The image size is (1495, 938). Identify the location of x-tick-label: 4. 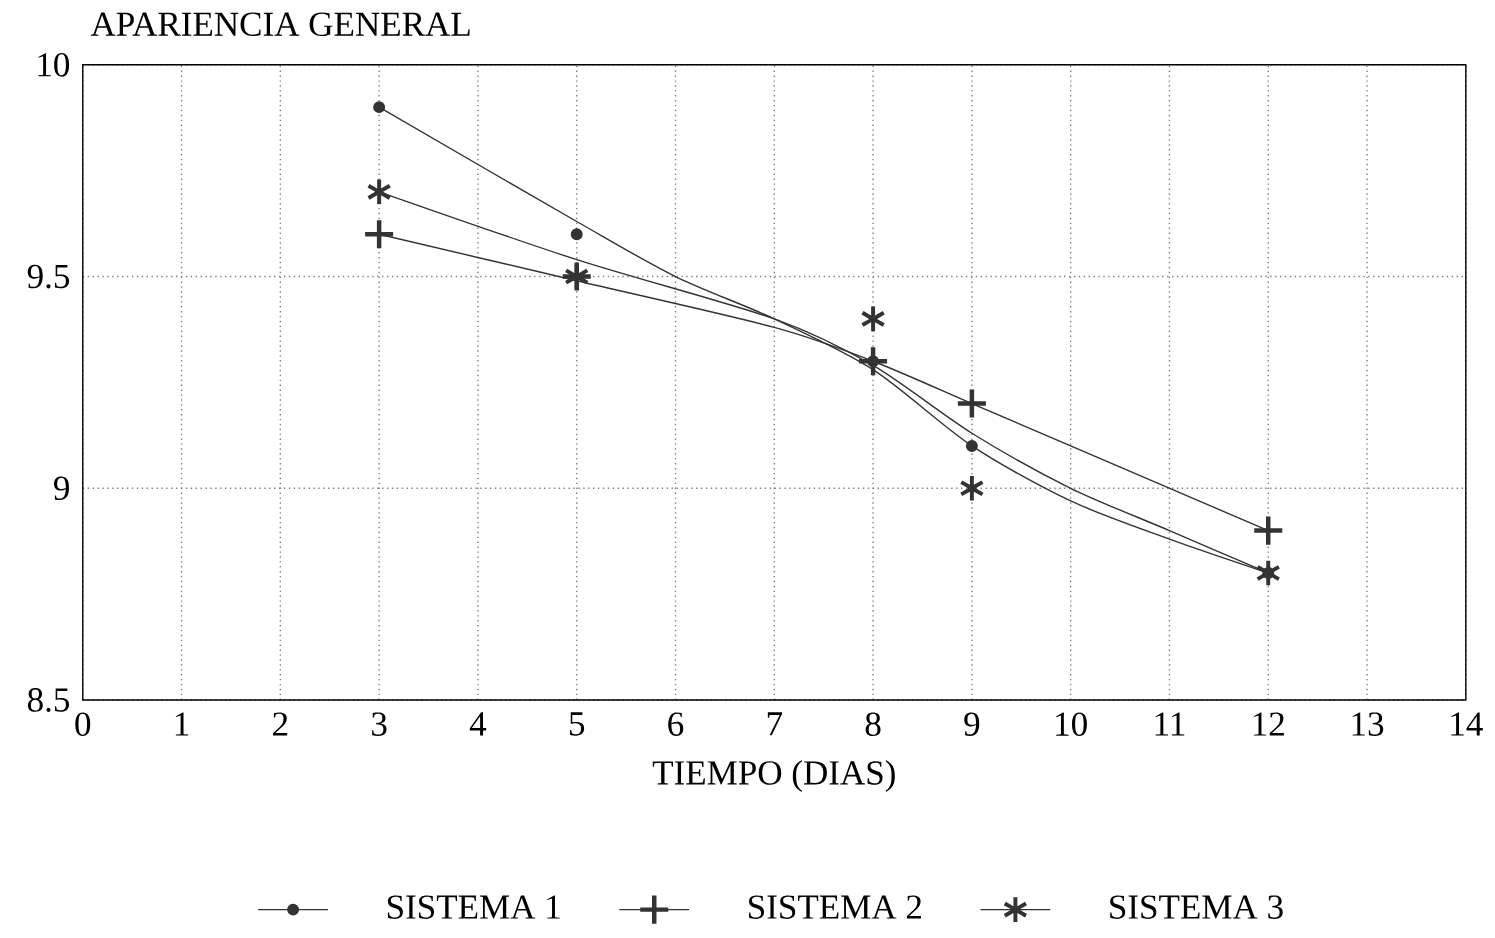
(478, 724).